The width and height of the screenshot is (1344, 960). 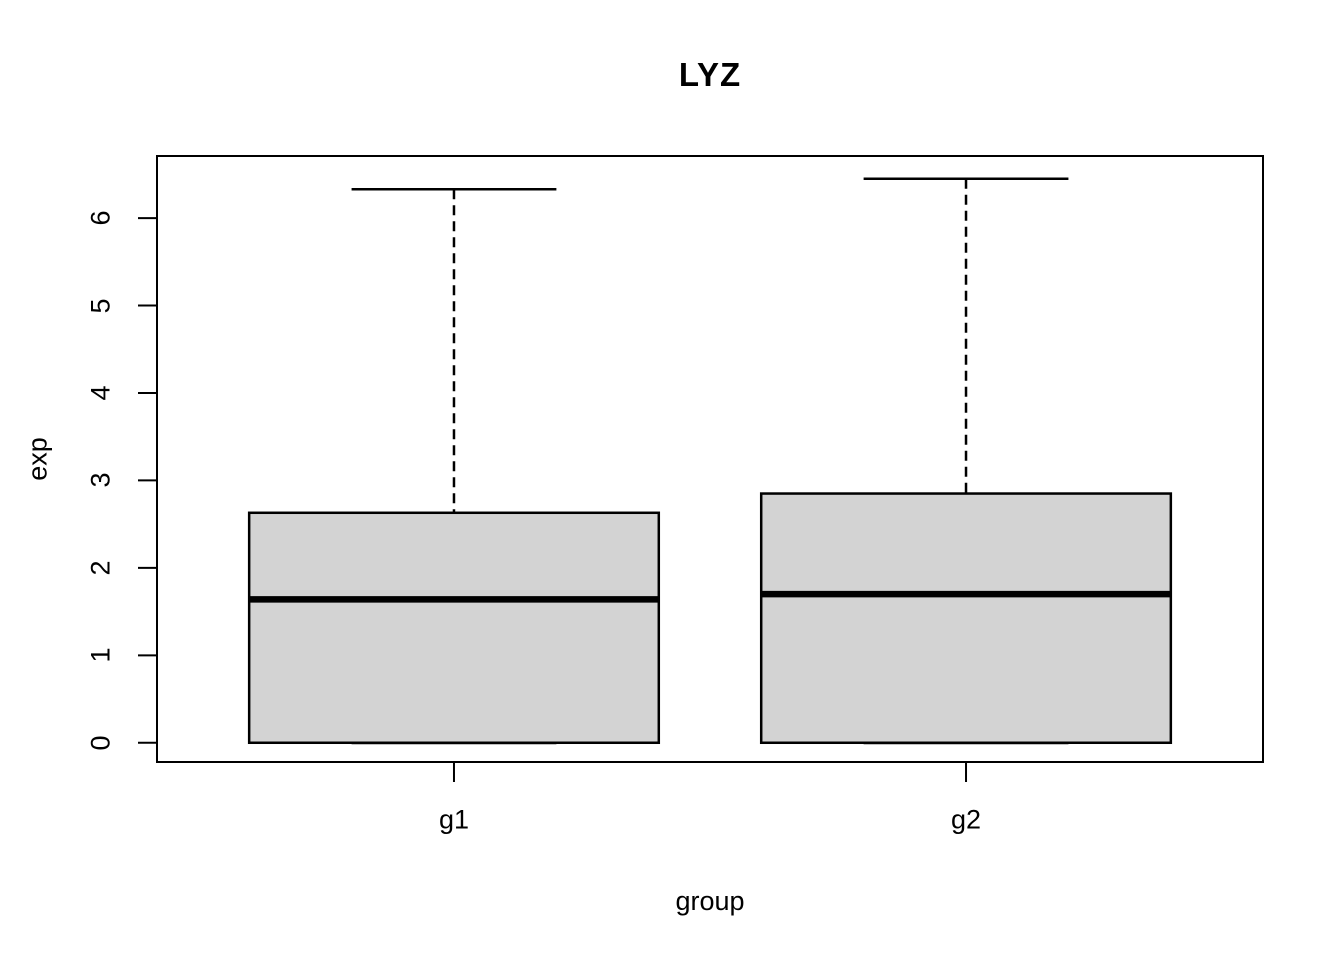 What do you see at coordinates (966, 618) in the screenshot?
I see `box-body-g2` at bounding box center [966, 618].